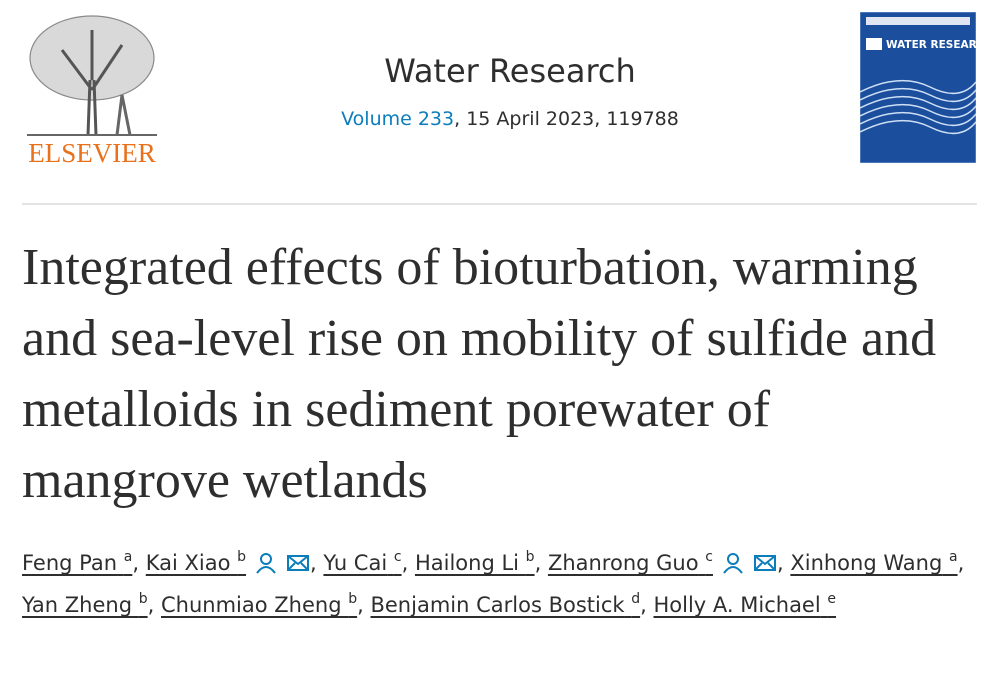  I want to click on author-entry: Yu Cai c,, so click(366, 562).